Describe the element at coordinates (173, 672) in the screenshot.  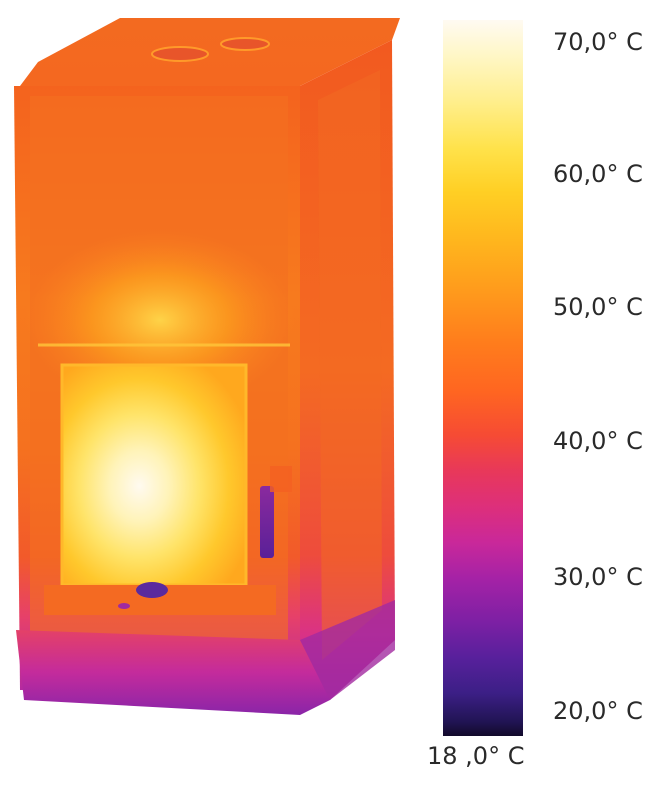
I see `stove-base` at that location.